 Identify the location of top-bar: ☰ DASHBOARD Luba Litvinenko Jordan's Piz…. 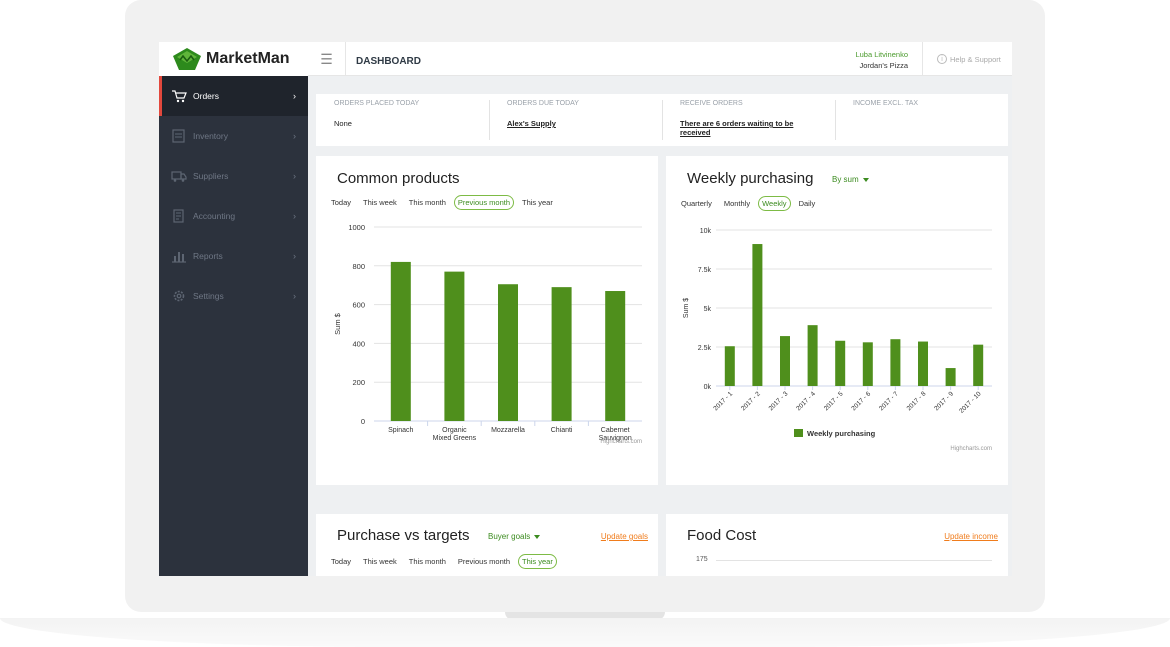
(660, 59).